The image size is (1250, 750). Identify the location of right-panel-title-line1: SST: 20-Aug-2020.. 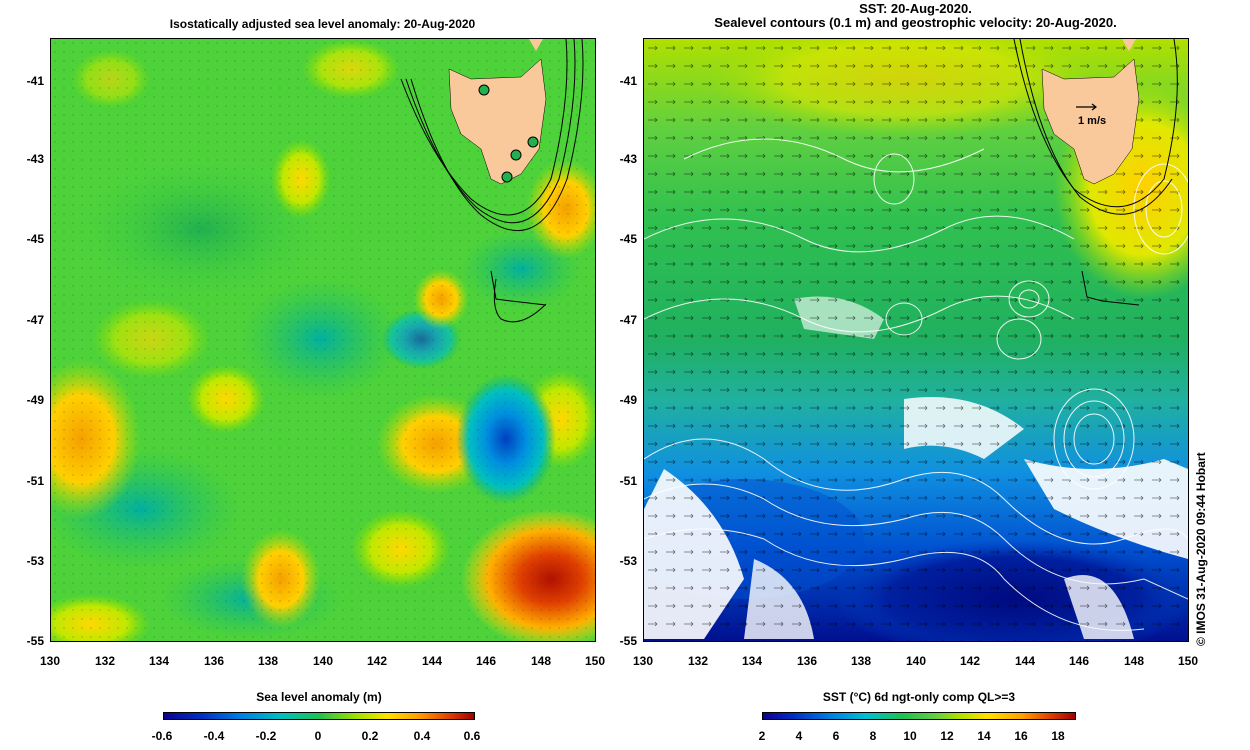
(915, 8).